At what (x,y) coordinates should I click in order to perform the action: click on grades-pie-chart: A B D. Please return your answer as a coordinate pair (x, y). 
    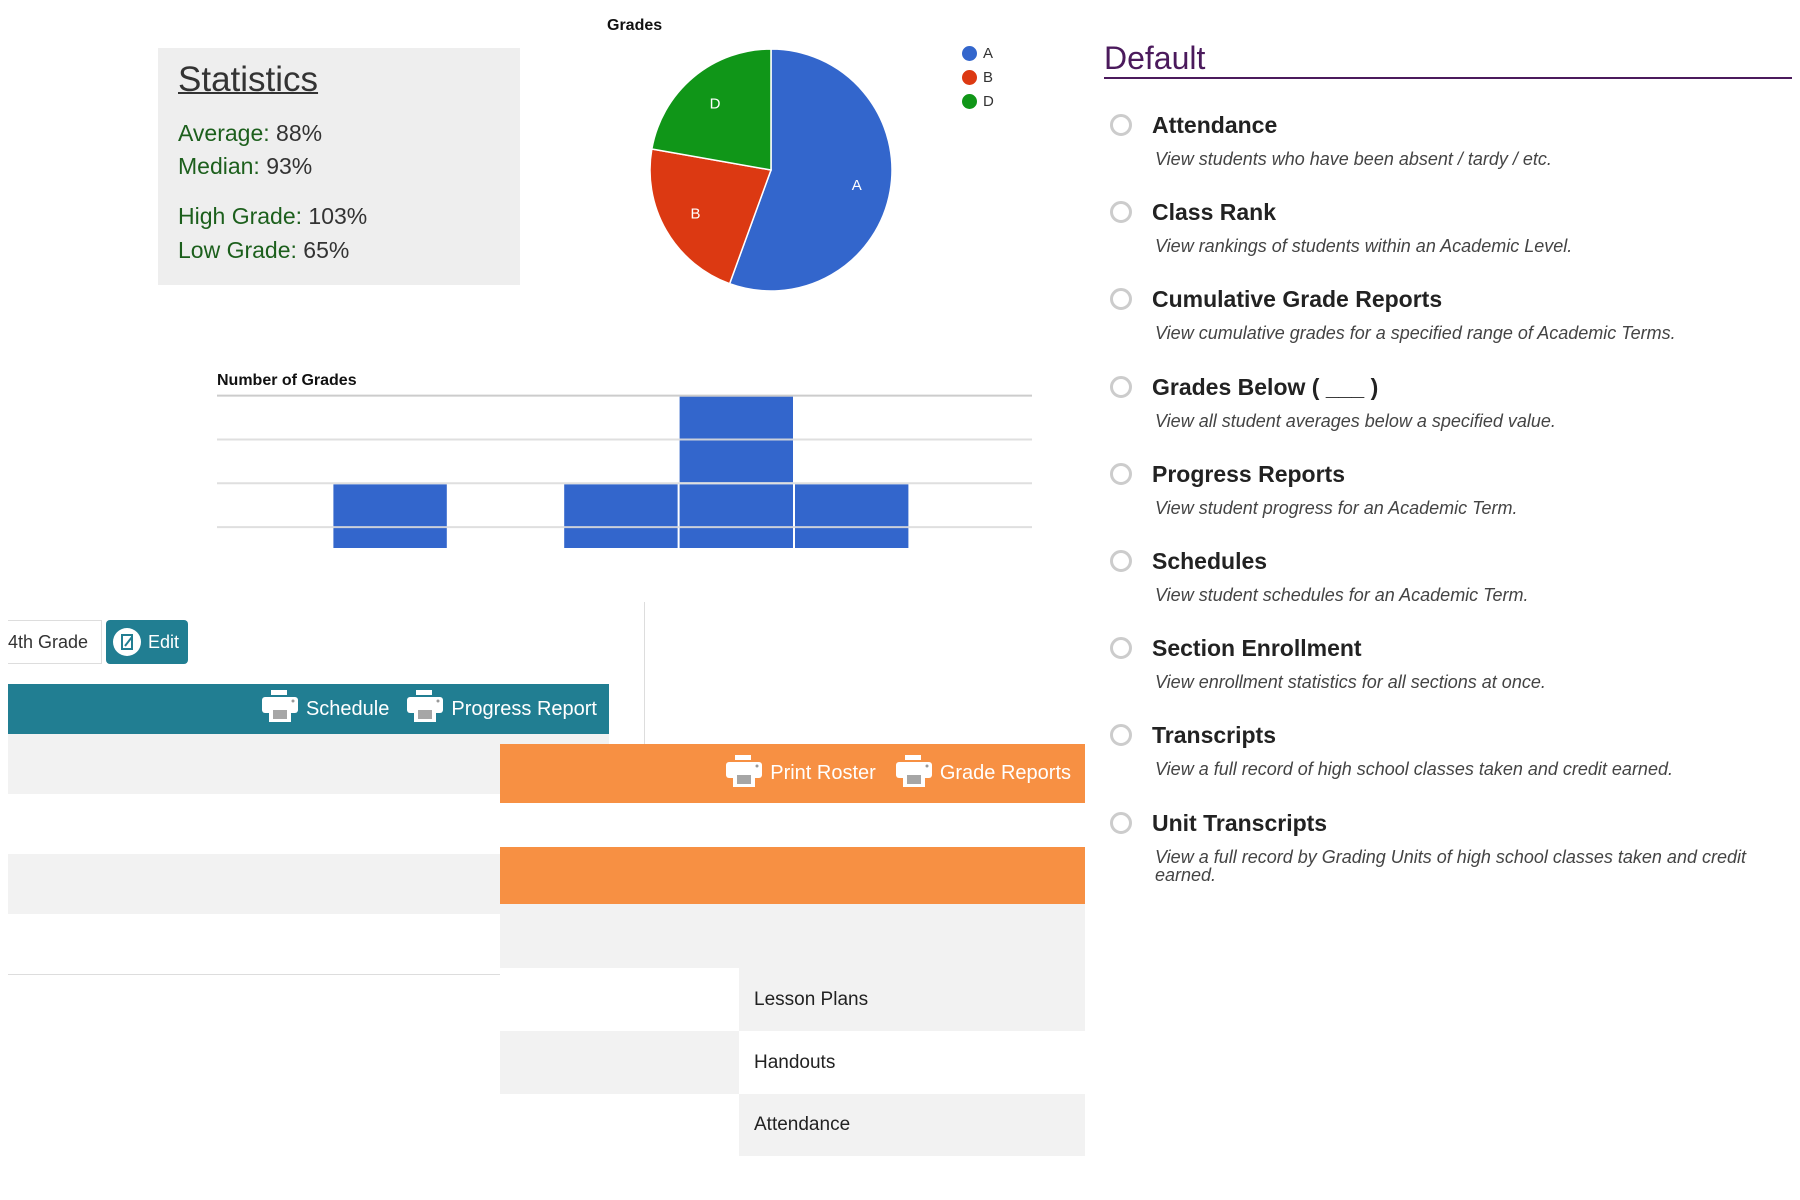
    Looking at the image, I should click on (771, 170).